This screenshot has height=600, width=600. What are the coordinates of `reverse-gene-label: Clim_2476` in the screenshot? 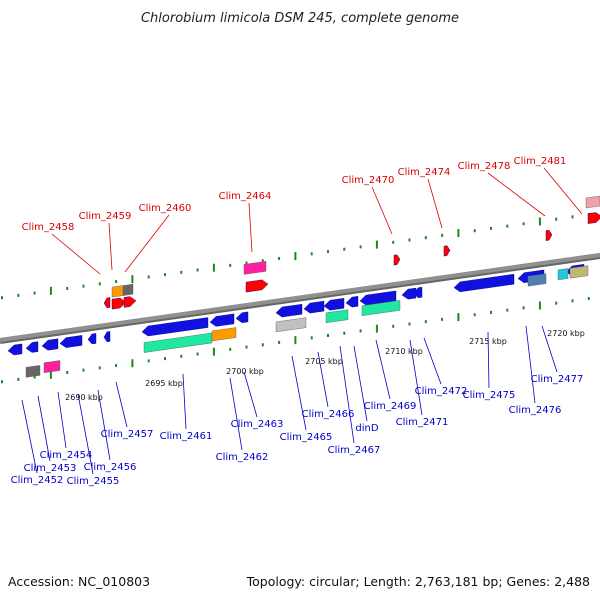 It's located at (535, 410).